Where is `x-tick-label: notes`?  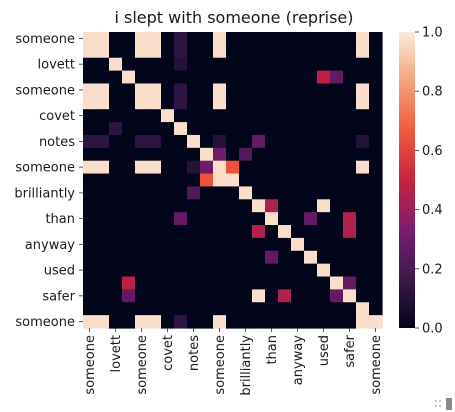 x-tick-label: notes is located at coordinates (194, 353).